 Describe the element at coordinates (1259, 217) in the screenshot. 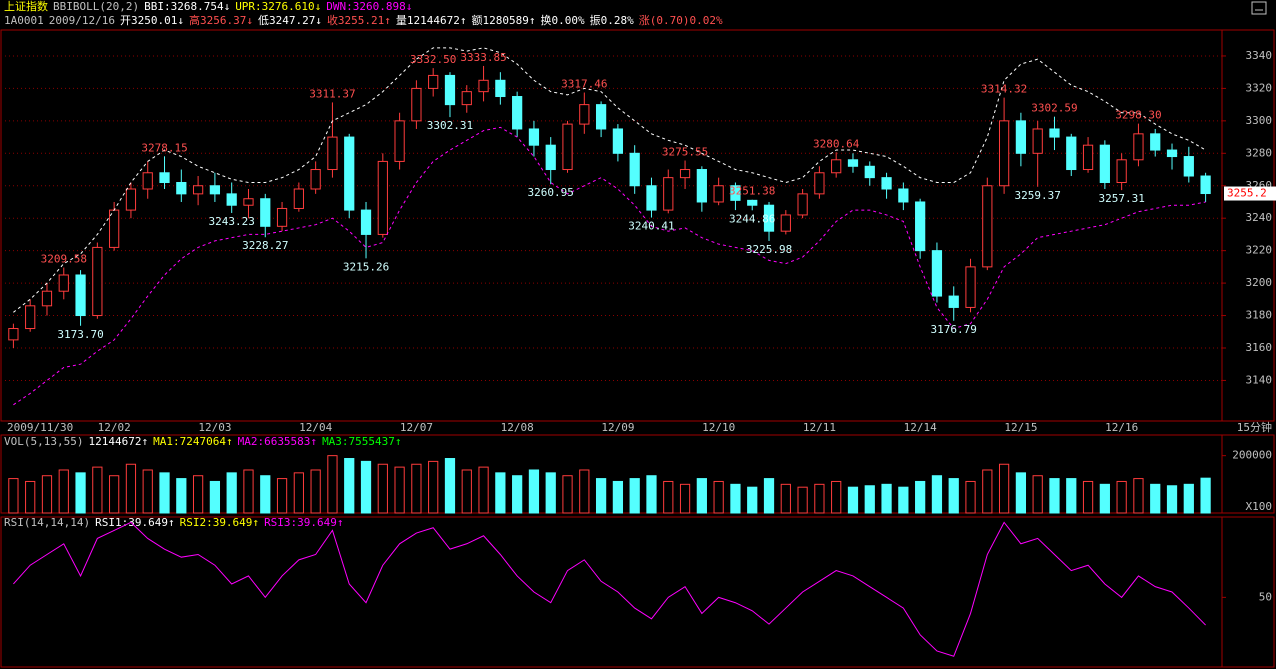

I see `y-tick-label: 3240` at that location.